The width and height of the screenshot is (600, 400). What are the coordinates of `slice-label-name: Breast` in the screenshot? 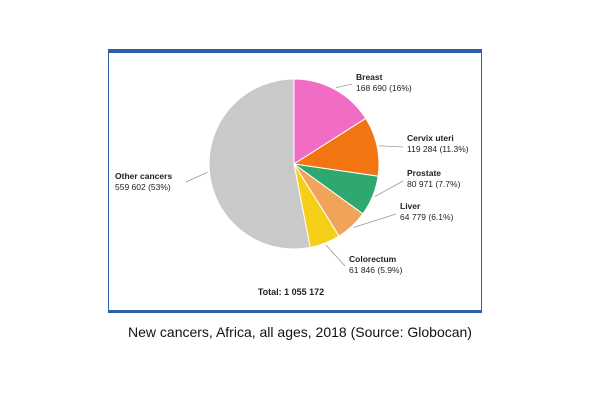 It's located at (369, 77).